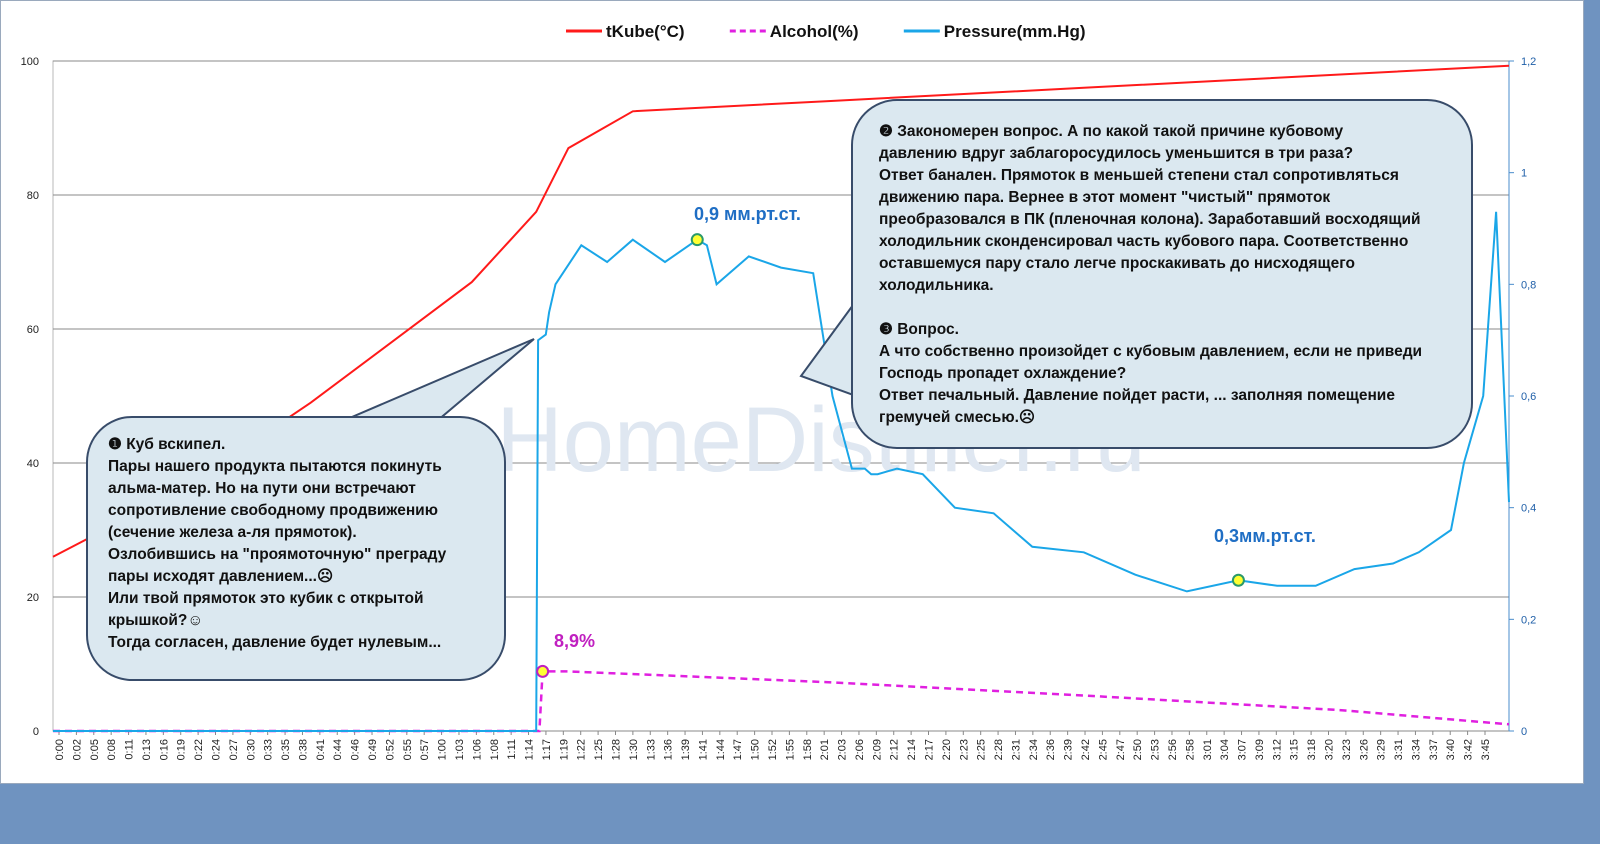  What do you see at coordinates (947, 749) in the screenshot?
I see `x-tick-label: 2:20` at bounding box center [947, 749].